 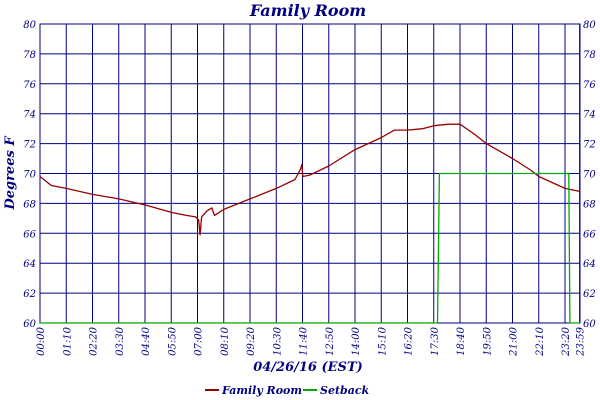 What do you see at coordinates (29, 294) in the screenshot?
I see `y-tick-label: 62` at bounding box center [29, 294].